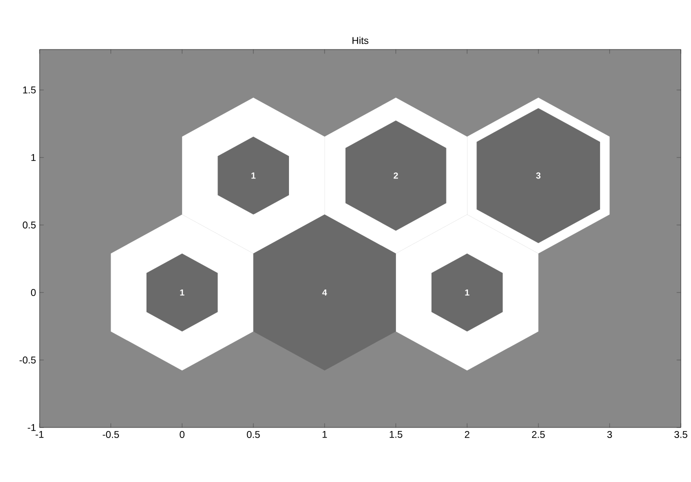 The height and width of the screenshot is (482, 691). Describe the element at coordinates (325, 292) in the screenshot. I see `annotation: 4` at that location.